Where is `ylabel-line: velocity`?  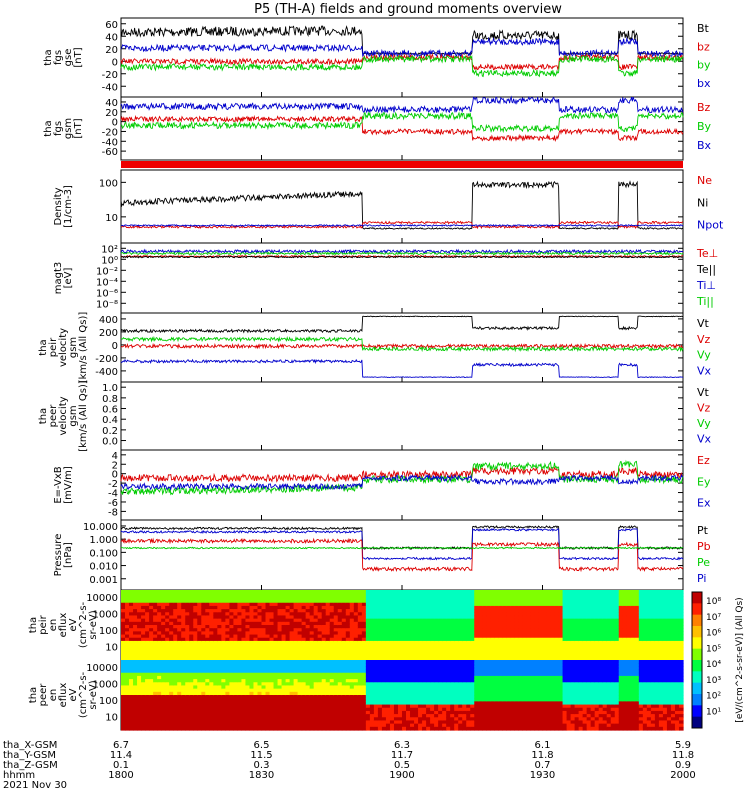 ylabel-line: velocity is located at coordinates (63, 347).